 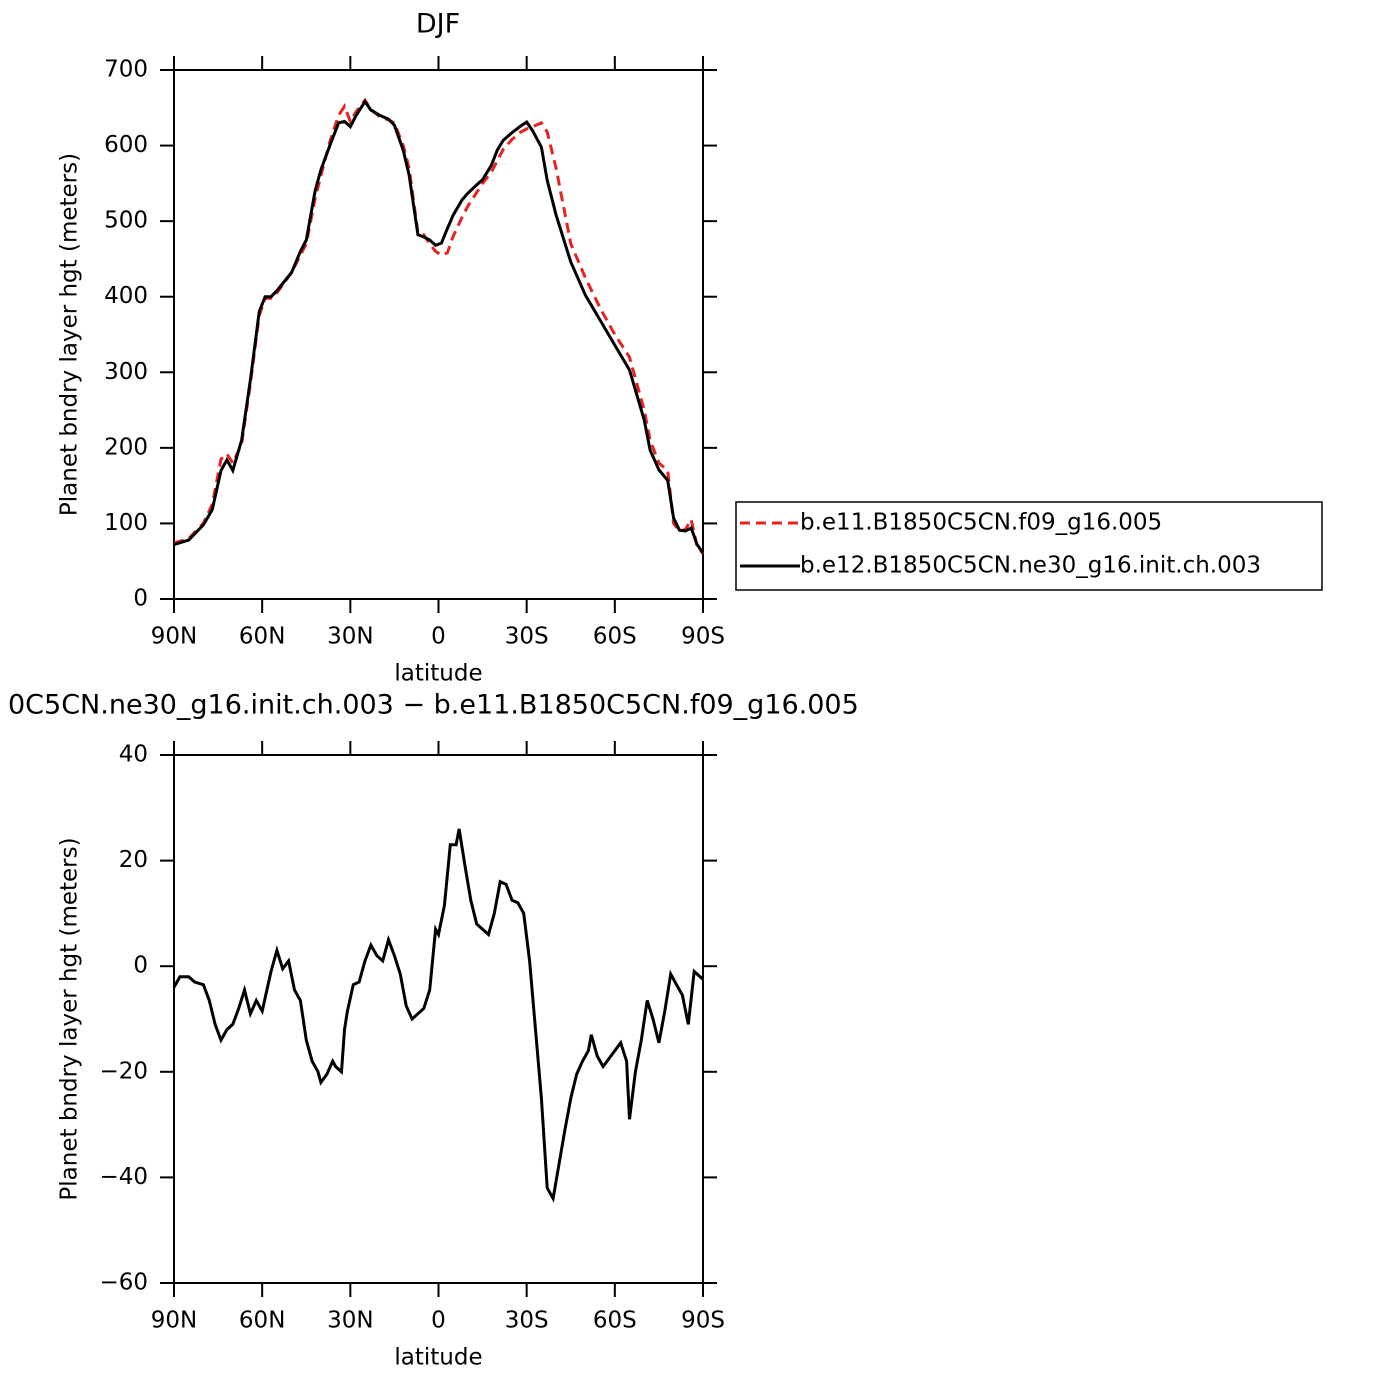 What do you see at coordinates (123, 1177) in the screenshot?
I see `y-tick-label: −40` at bounding box center [123, 1177].